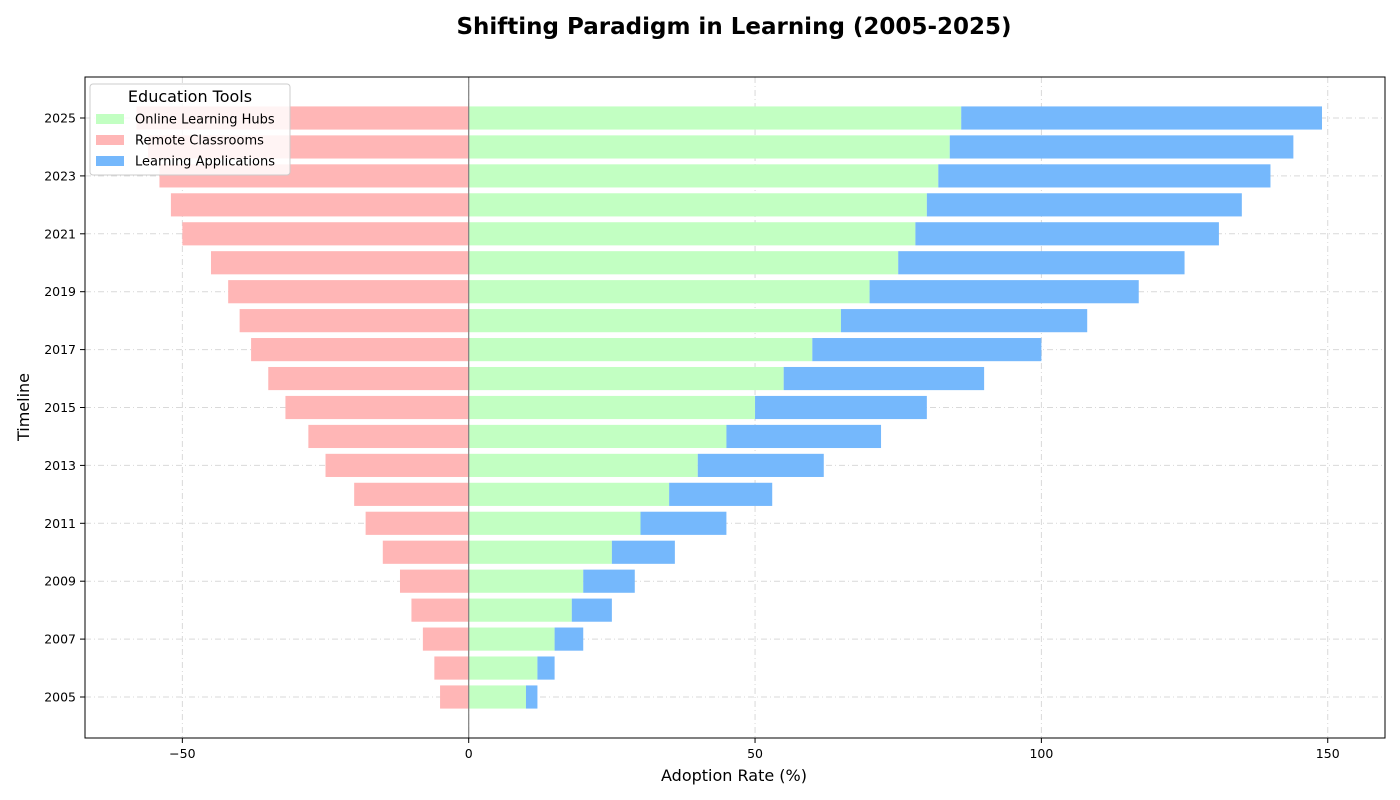 The width and height of the screenshot is (1400, 800). Describe the element at coordinates (23, 407) in the screenshot. I see `y-axis-label: Timeline` at that location.